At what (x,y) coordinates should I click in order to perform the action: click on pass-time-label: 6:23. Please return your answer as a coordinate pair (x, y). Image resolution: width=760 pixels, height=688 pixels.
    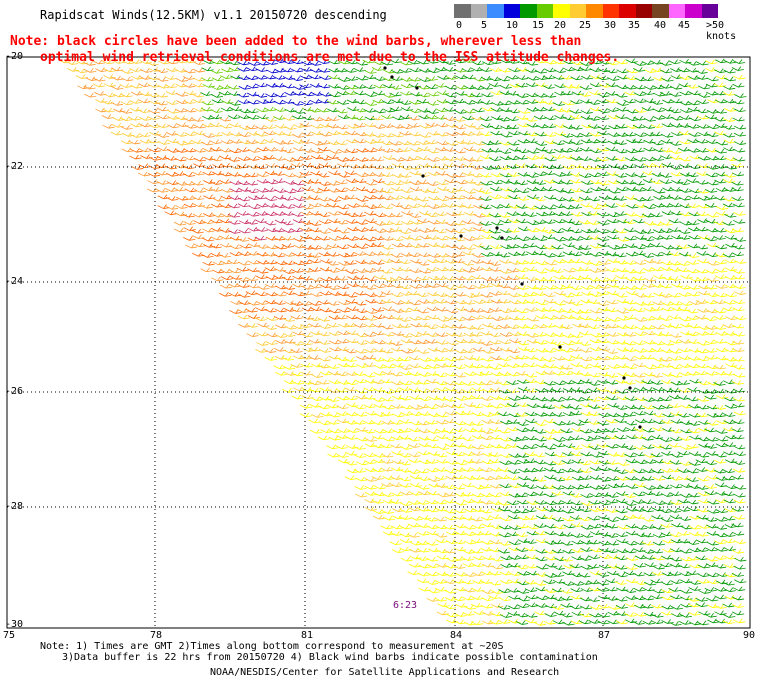
    Looking at the image, I should click on (405, 605).